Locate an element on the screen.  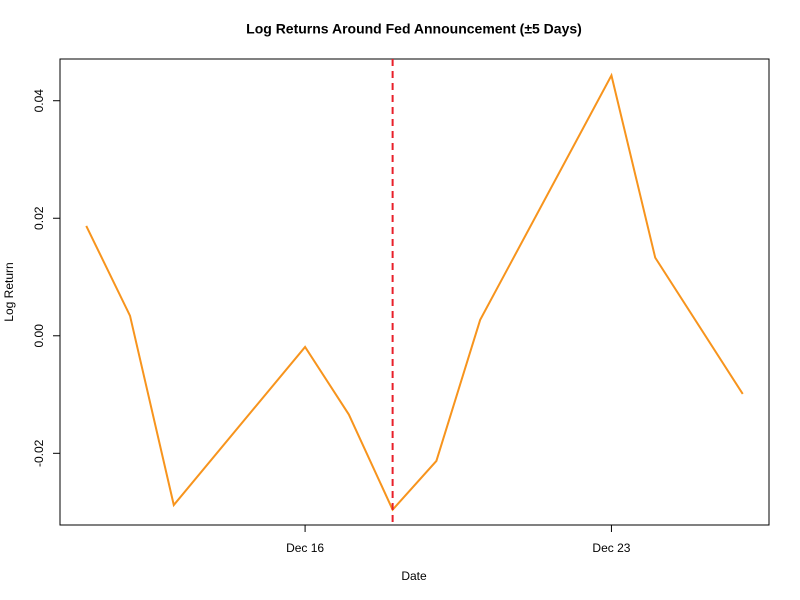
x-axis-label: Date is located at coordinates (414, 576).